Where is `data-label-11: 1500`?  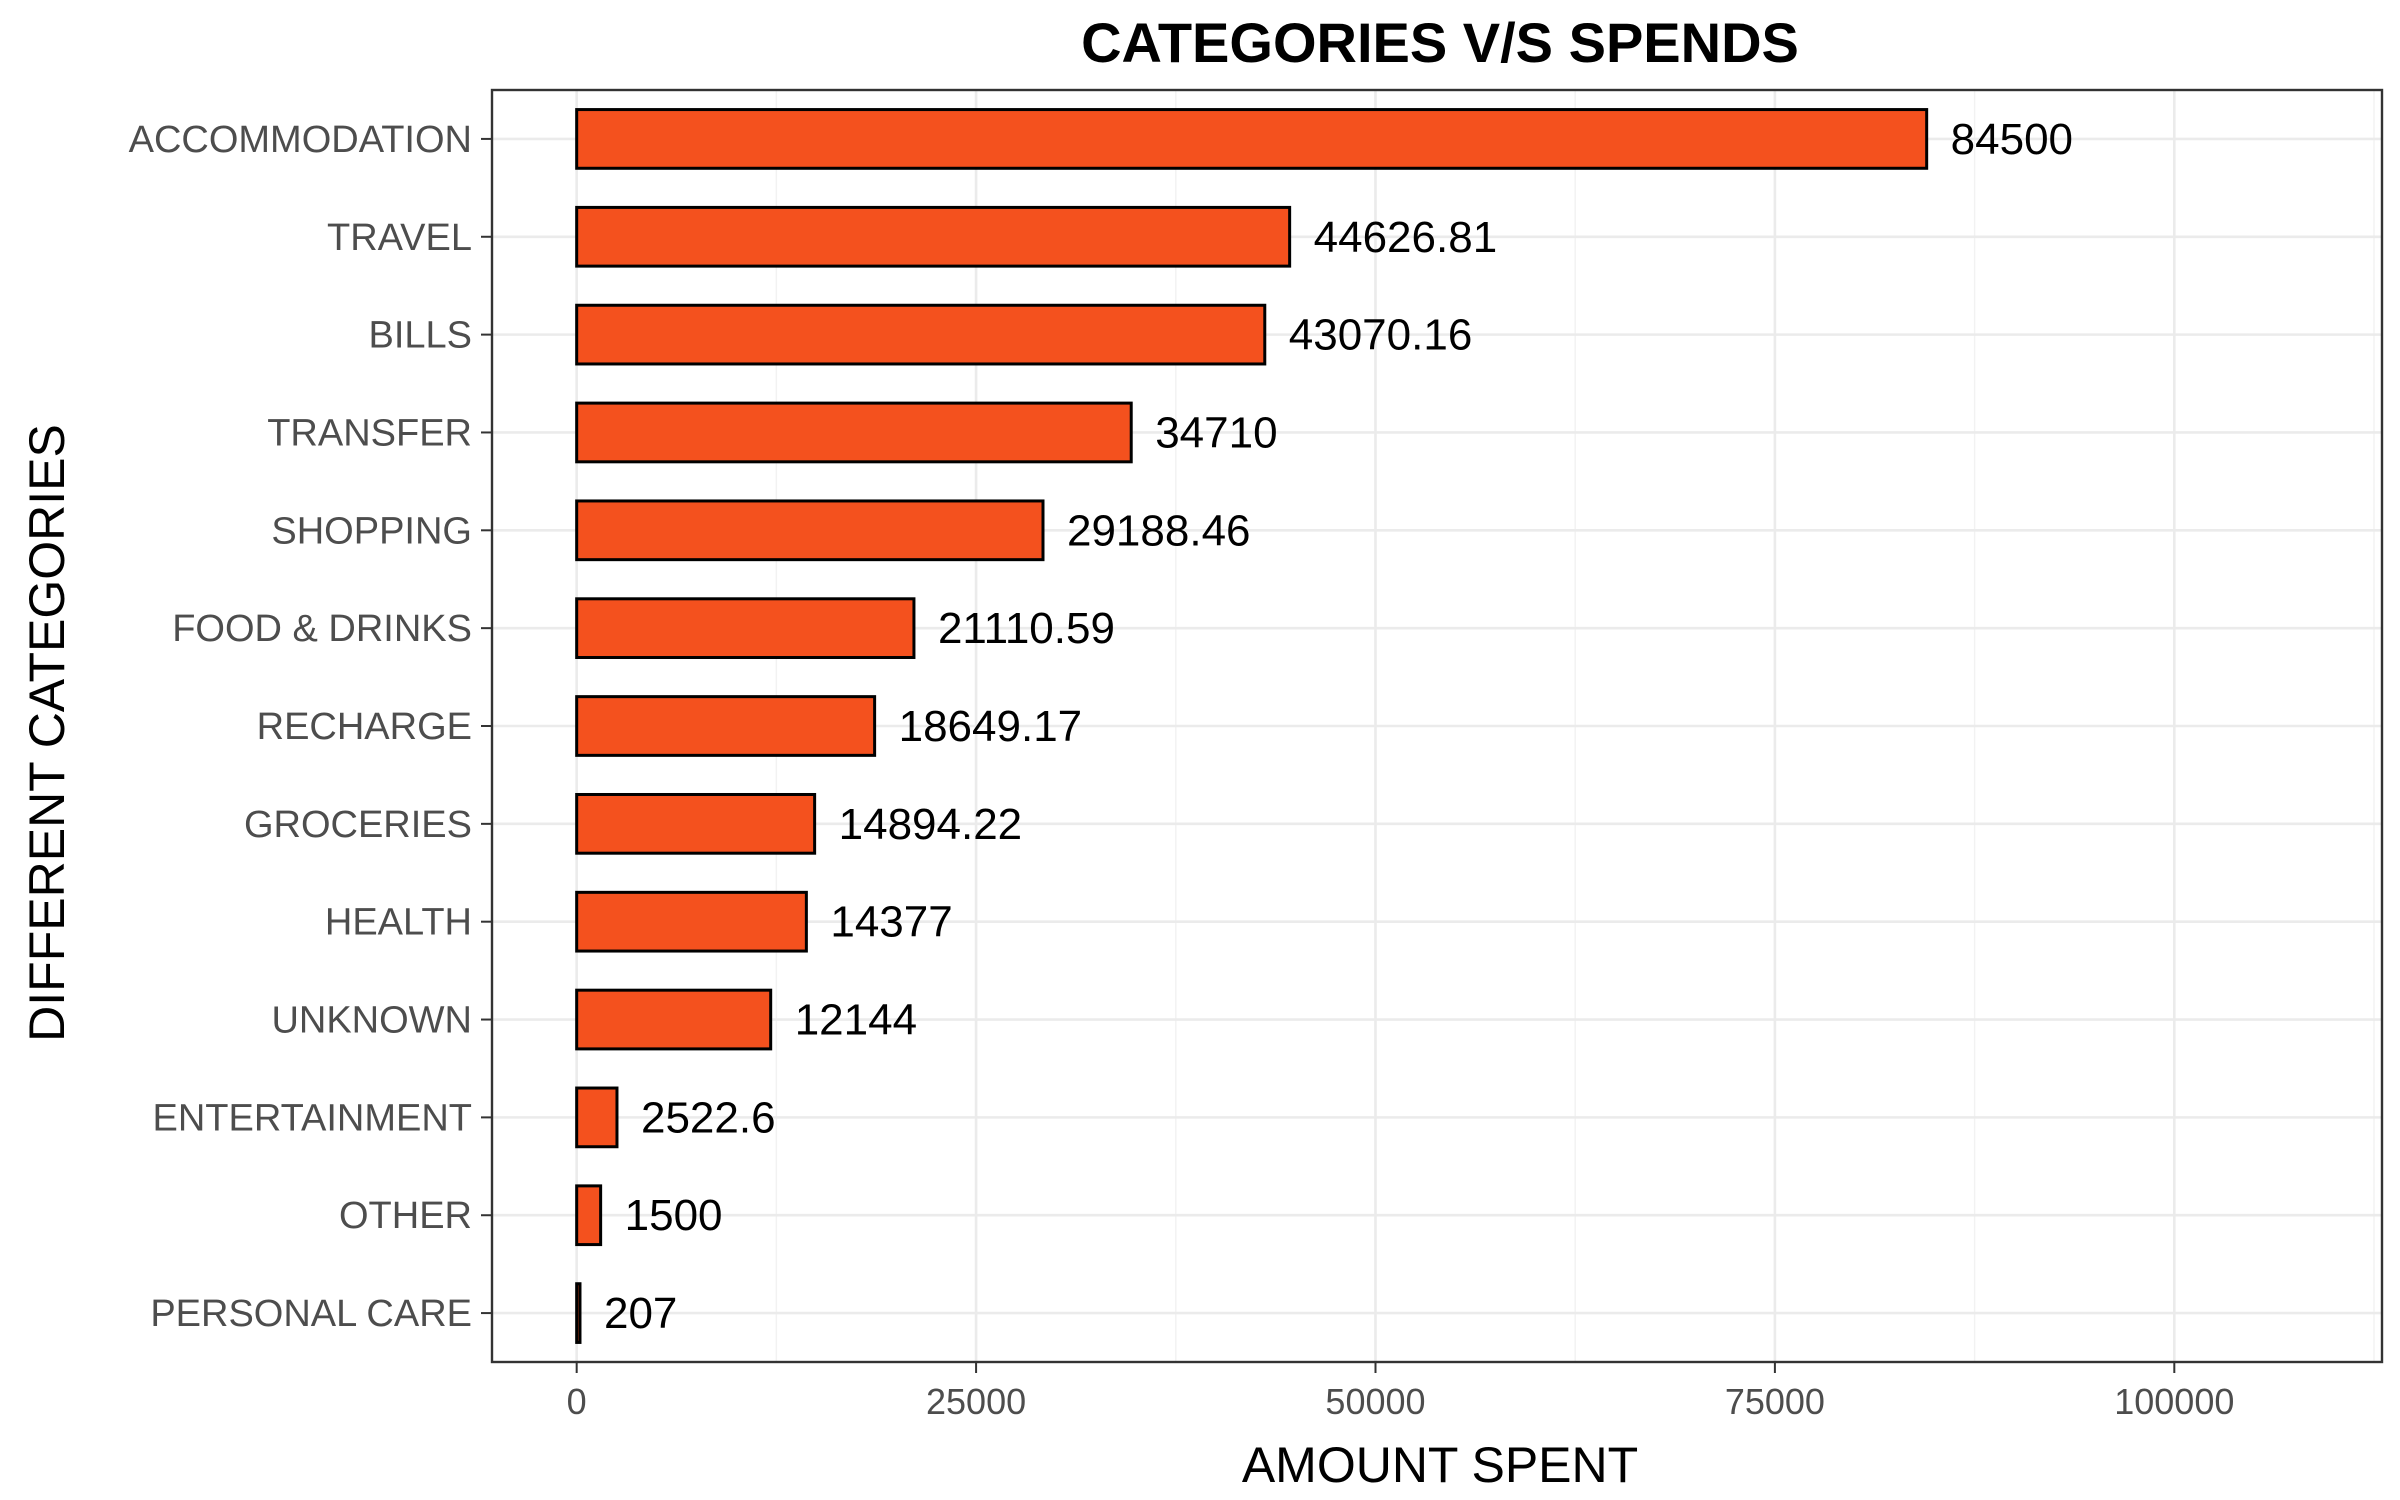 data-label-11: 1500 is located at coordinates (674, 1215).